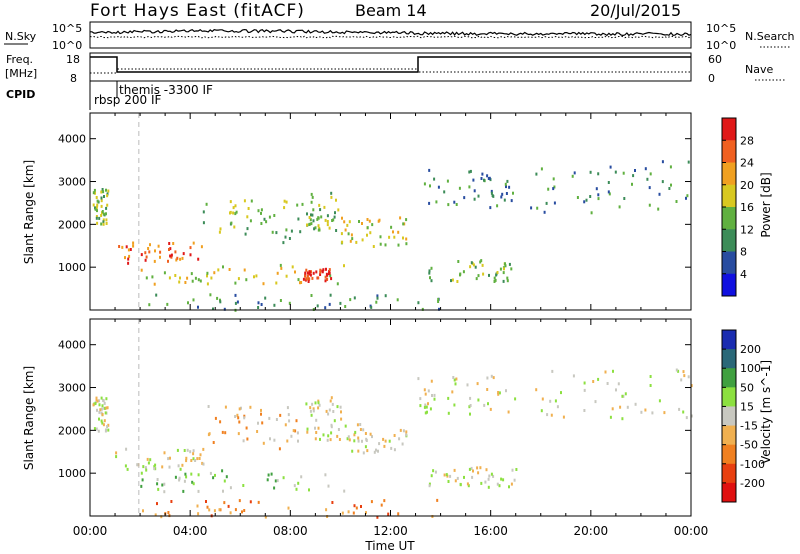 This screenshot has width=800, height=554. Describe the element at coordinates (752, 464) in the screenshot. I see `colorbar-tick-label: -100` at that location.